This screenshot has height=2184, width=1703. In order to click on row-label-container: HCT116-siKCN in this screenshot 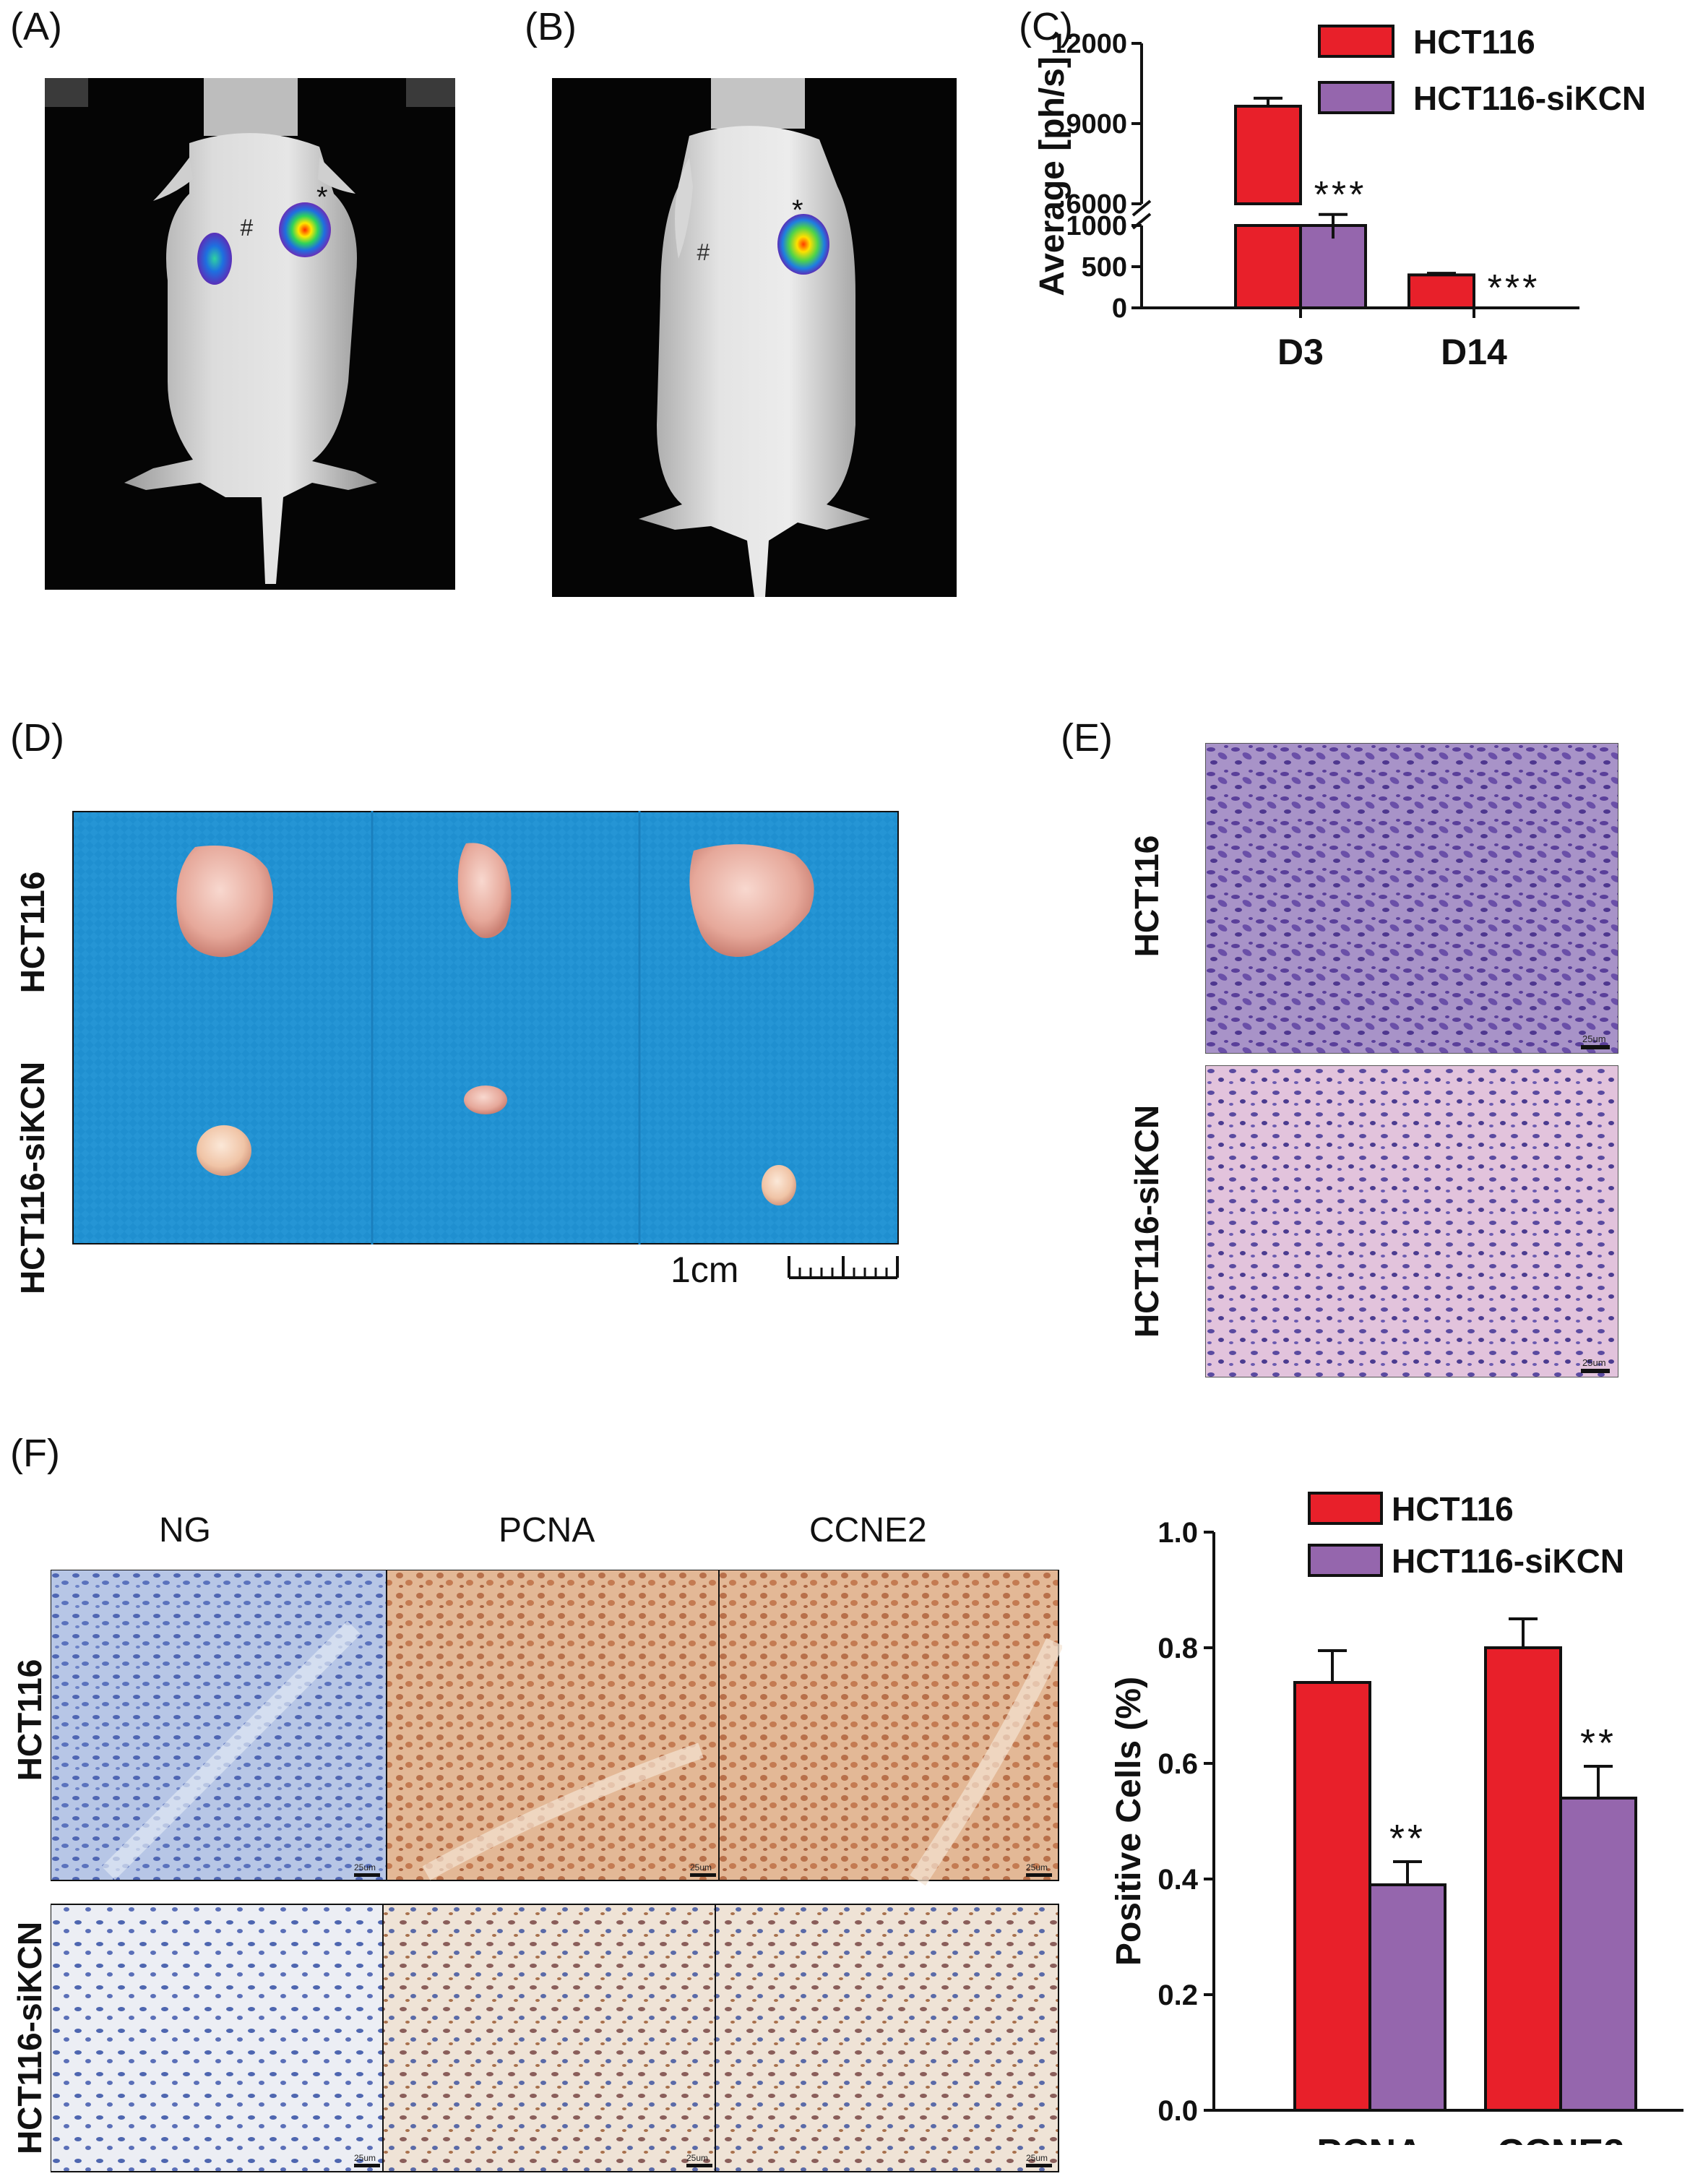, I will do `click(34, 1178)`.